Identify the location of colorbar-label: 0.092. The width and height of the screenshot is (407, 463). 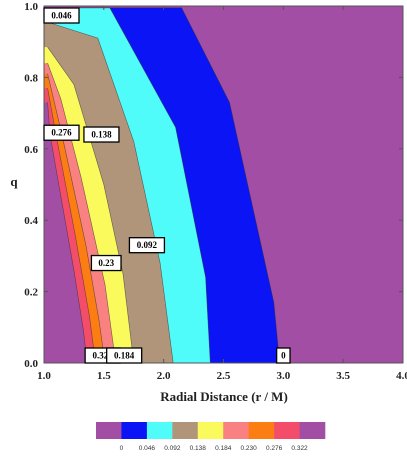
(172, 448).